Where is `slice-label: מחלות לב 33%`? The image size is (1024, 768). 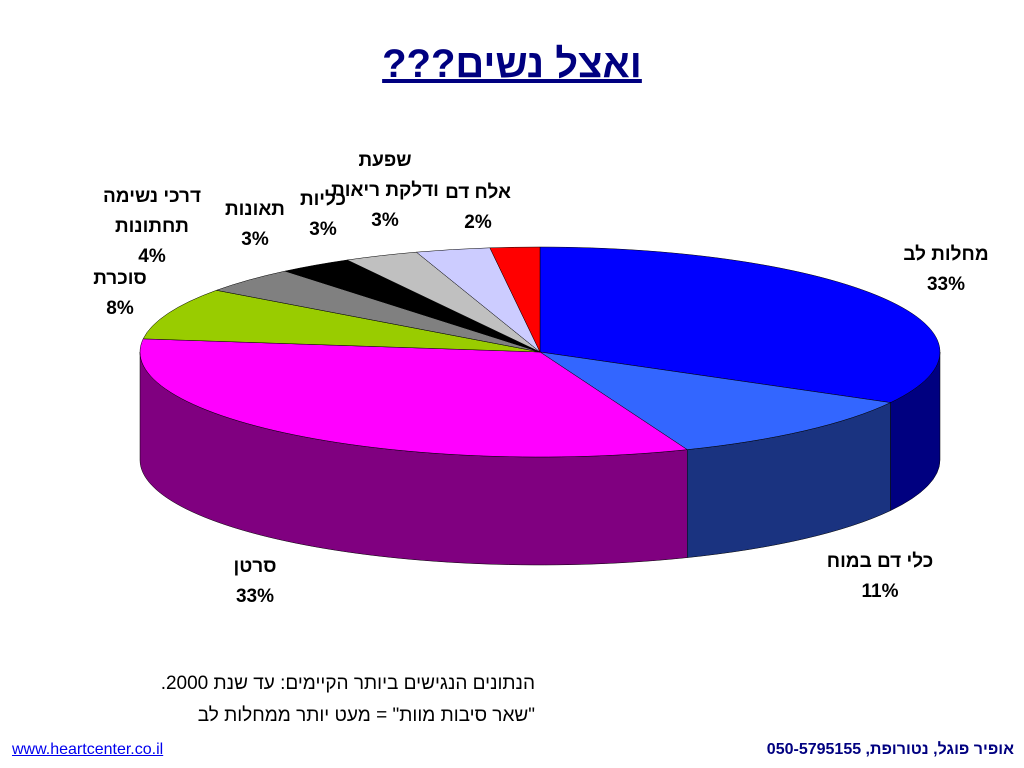
slice-label: מחלות לב 33% is located at coordinates (946, 270).